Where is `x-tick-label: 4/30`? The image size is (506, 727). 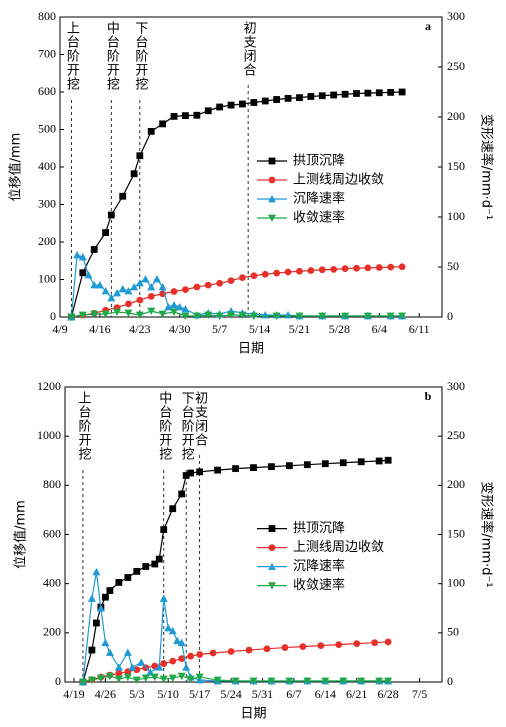
x-tick-label: 4/30 is located at coordinates (179, 329).